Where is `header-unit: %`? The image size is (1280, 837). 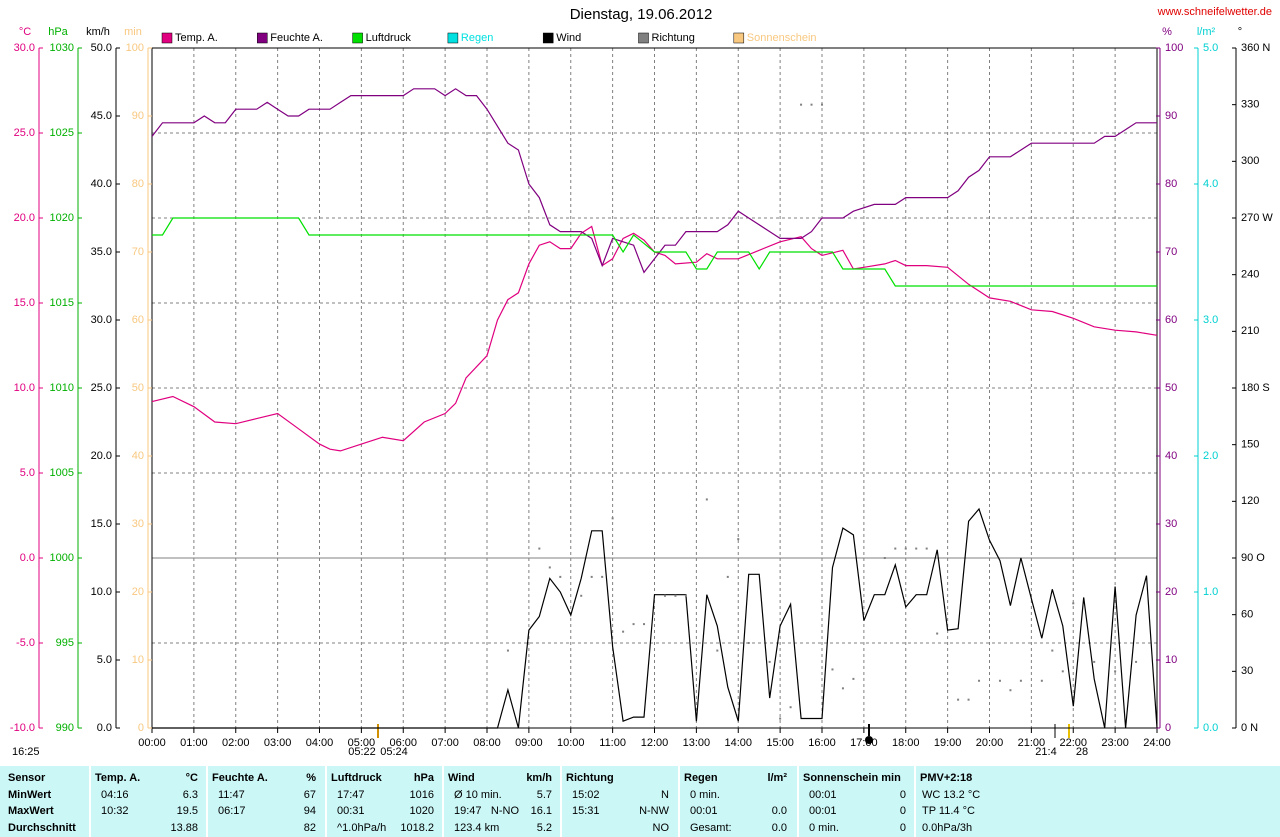
header-unit: % is located at coordinates (311, 778).